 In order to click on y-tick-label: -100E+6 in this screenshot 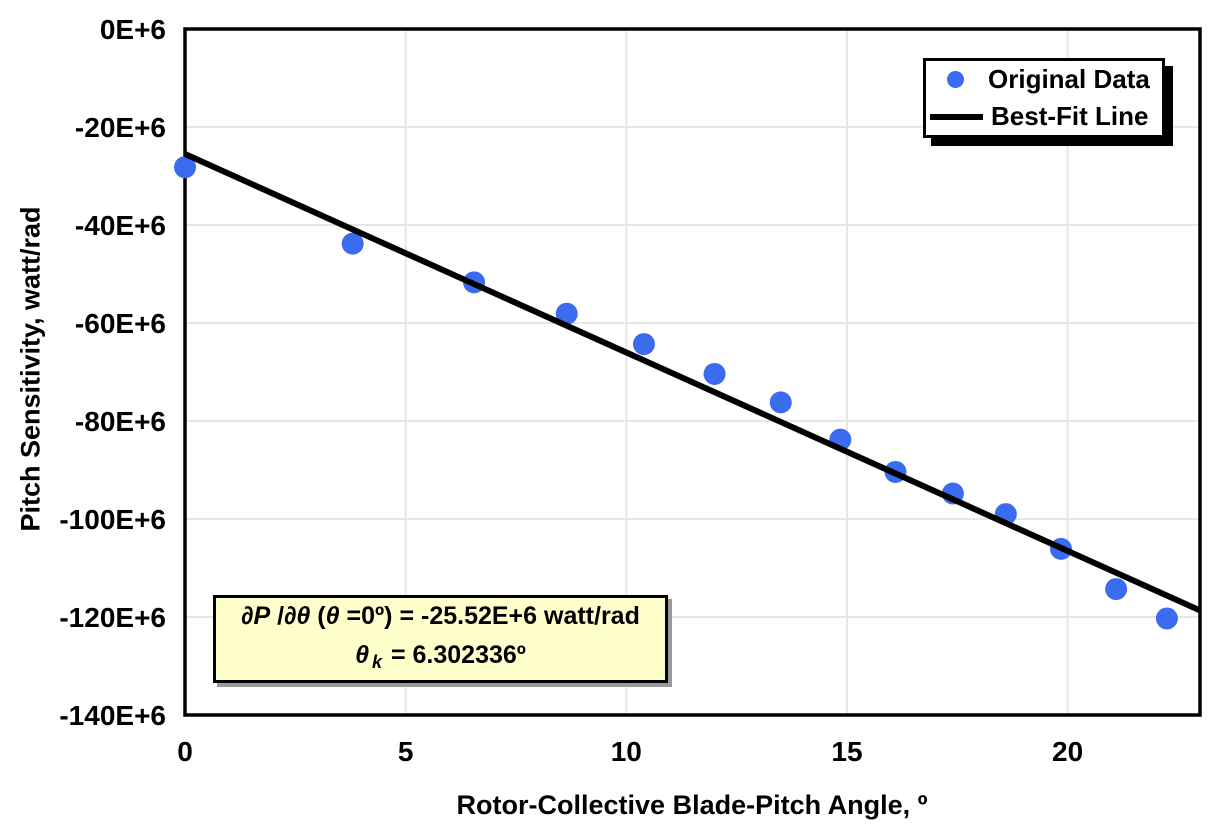, I will do `click(112, 519)`.